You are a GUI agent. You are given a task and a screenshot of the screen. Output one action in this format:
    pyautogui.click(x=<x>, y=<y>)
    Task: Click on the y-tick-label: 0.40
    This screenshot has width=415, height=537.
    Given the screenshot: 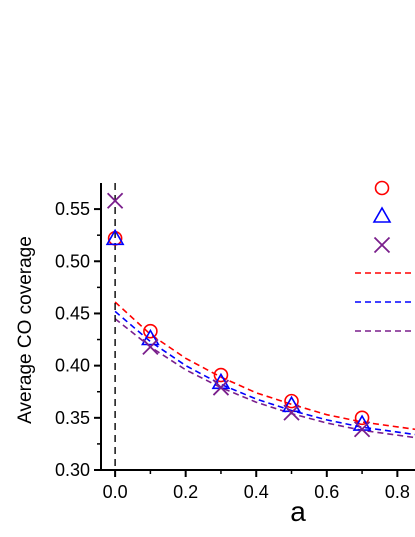 What is the action you would take?
    pyautogui.click(x=72, y=366)
    